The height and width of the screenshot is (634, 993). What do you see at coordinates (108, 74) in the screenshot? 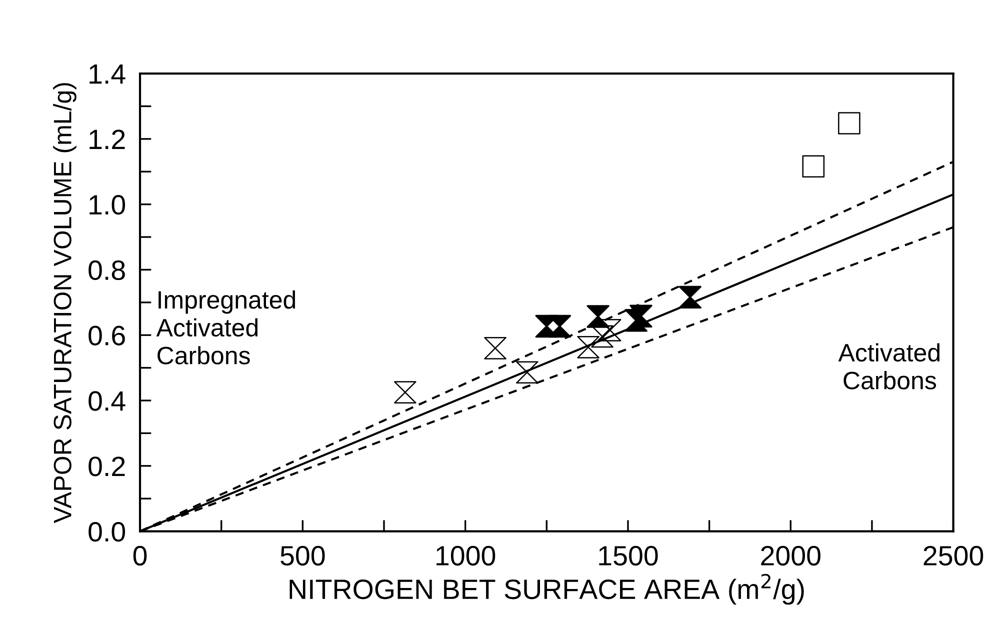
I see `y-tick-label: 1.4` at bounding box center [108, 74].